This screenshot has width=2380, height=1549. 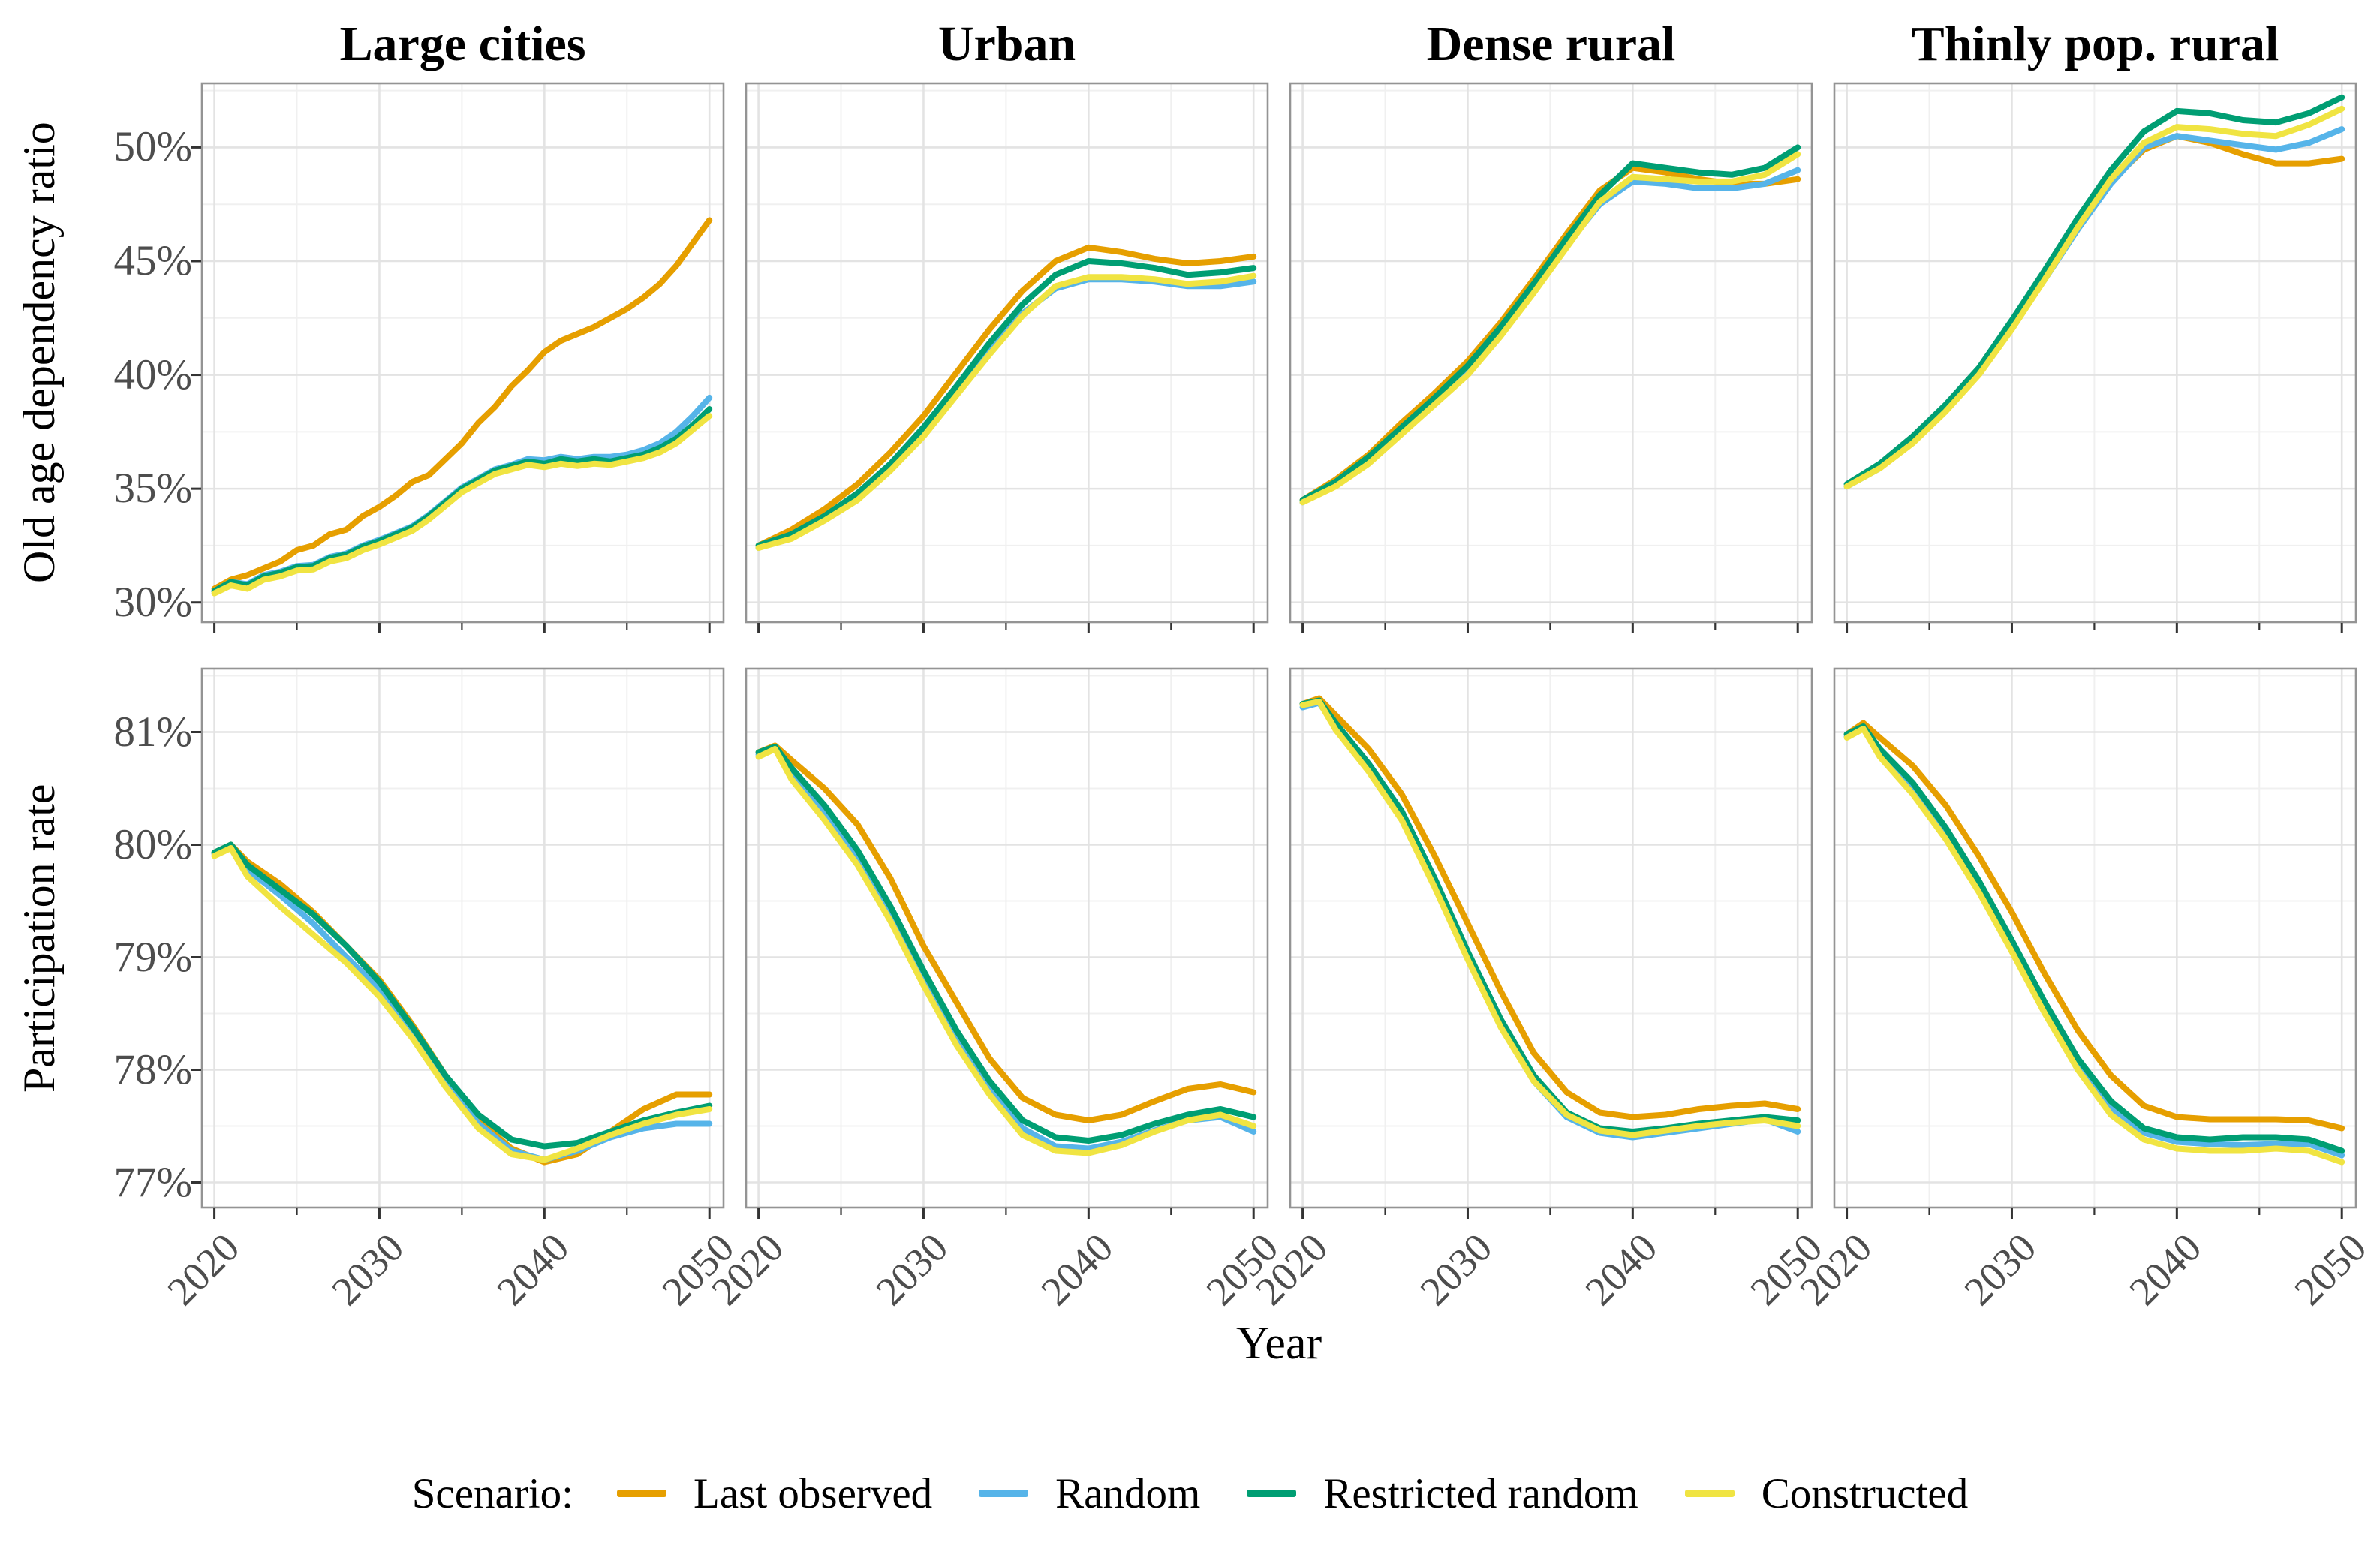 I want to click on panel-old-age-dependency-ratio-thinly-pop-rural, so click(x=2095, y=357).